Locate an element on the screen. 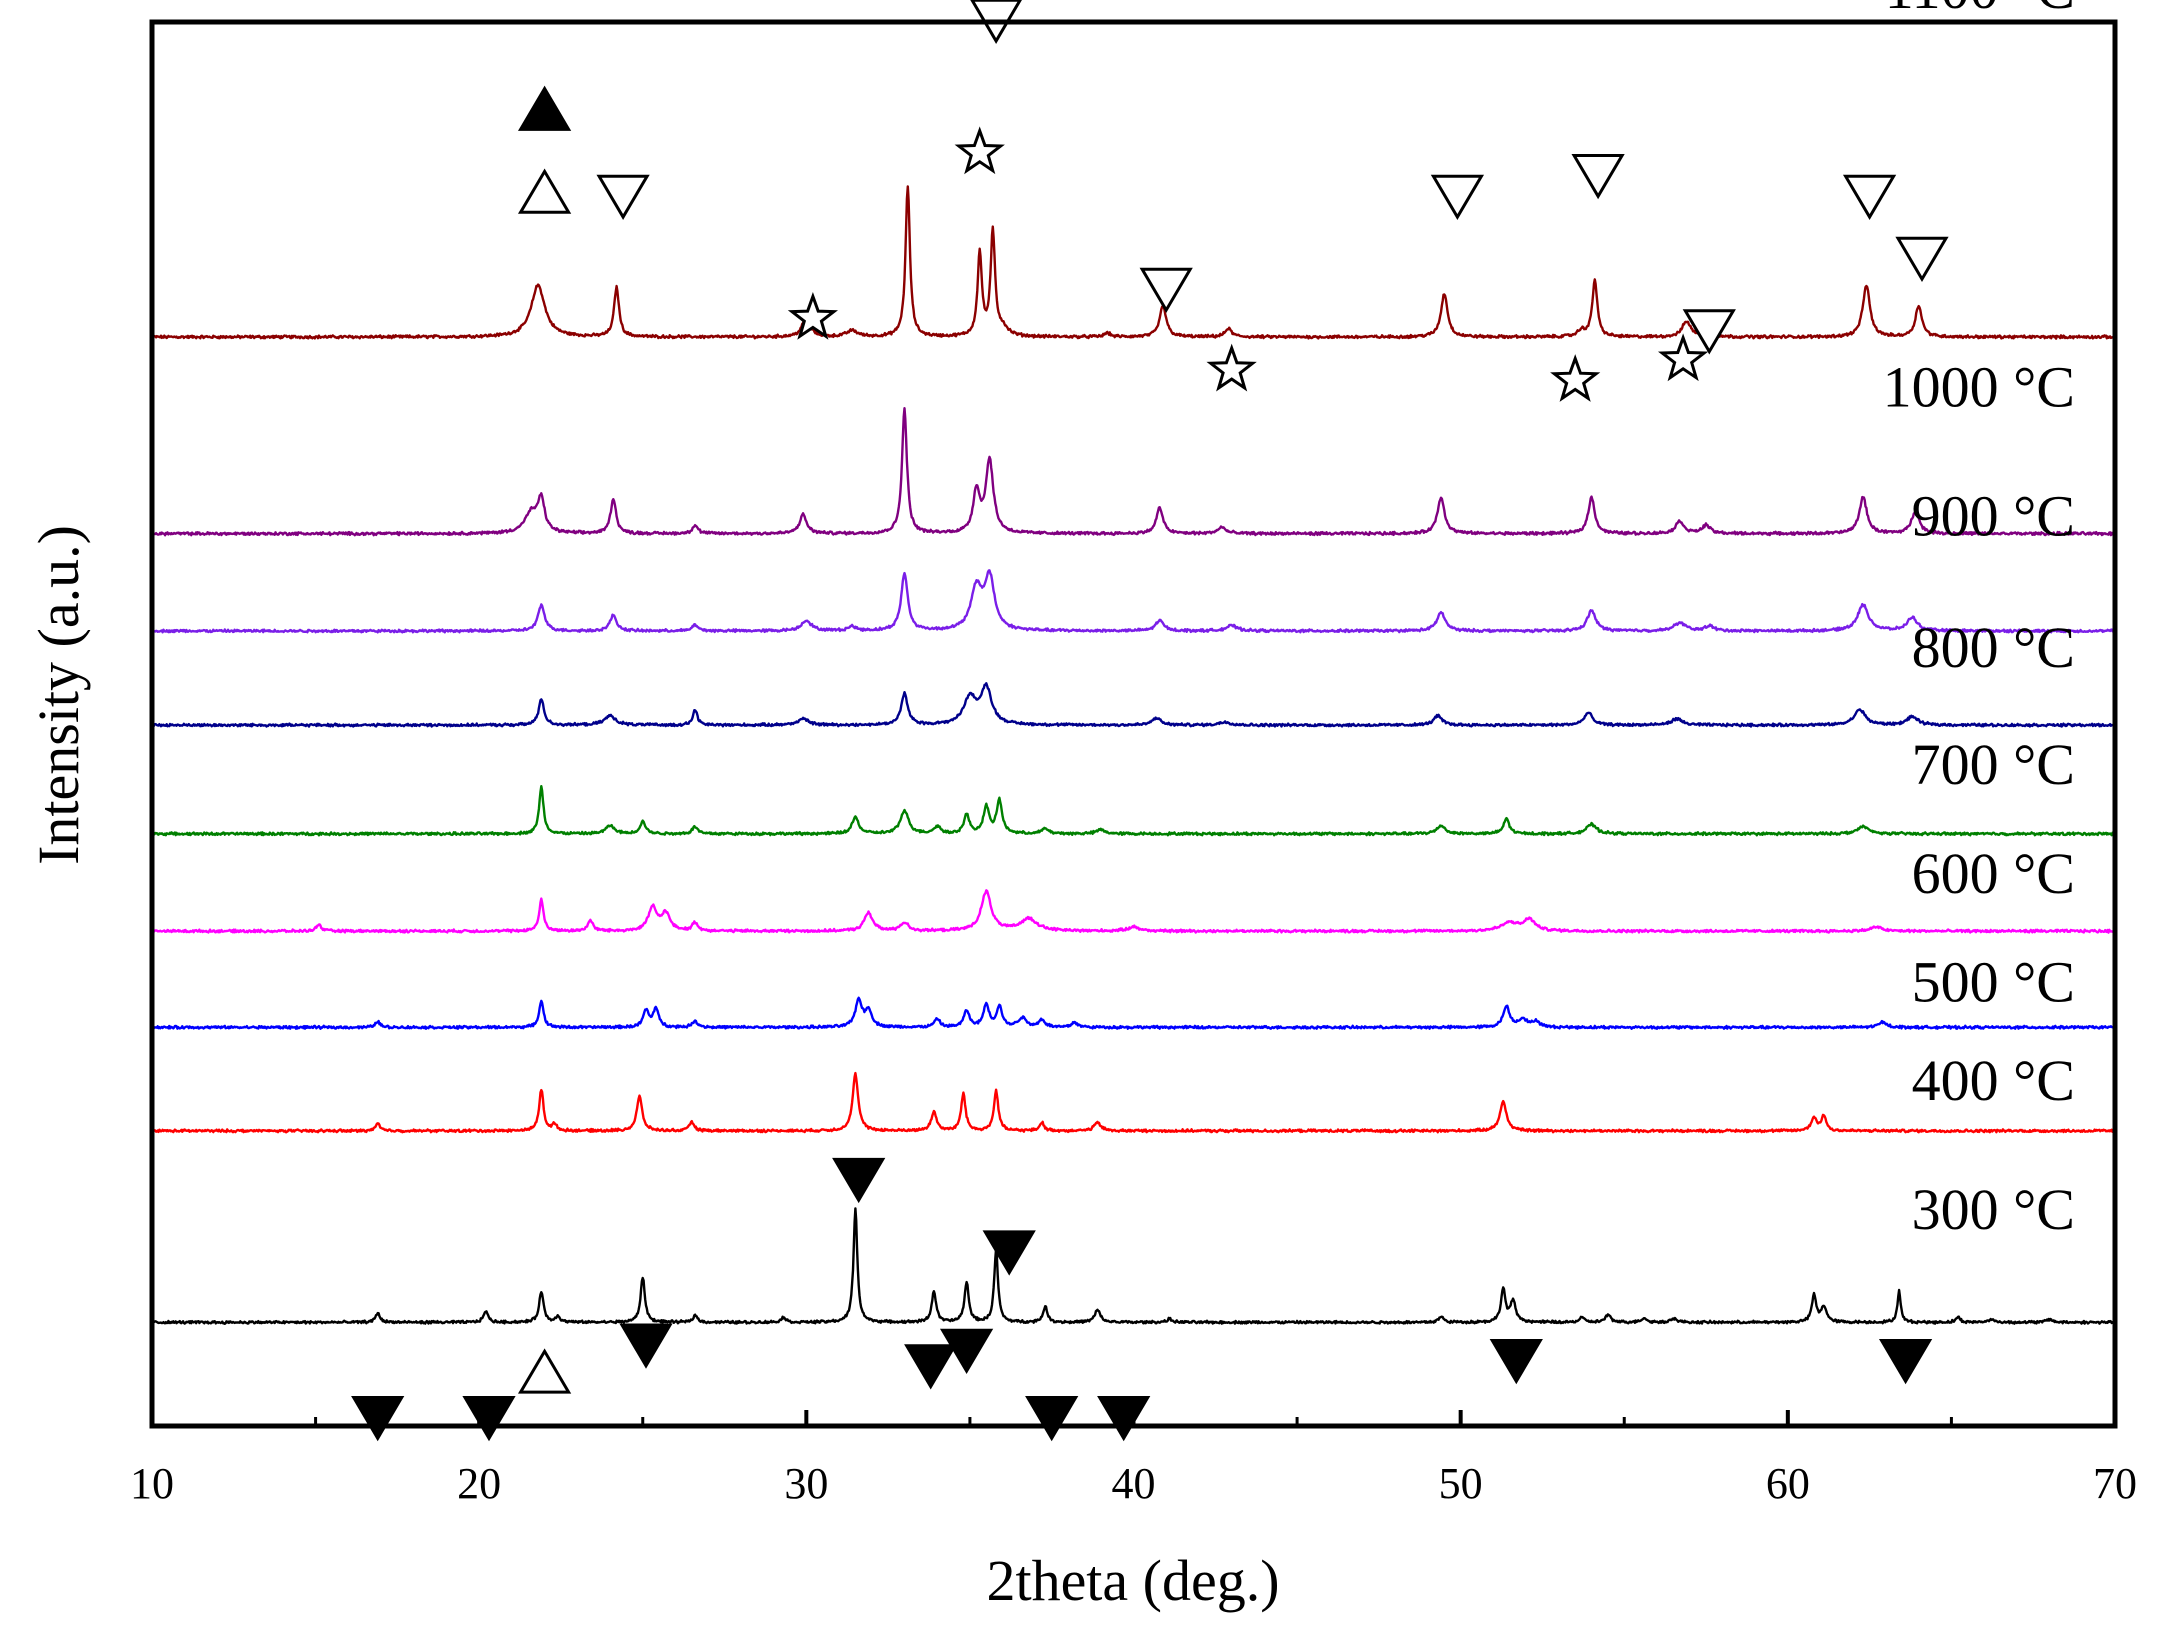 The image size is (2162, 1640). x-tick-label-50: 50 is located at coordinates (1461, 1483).